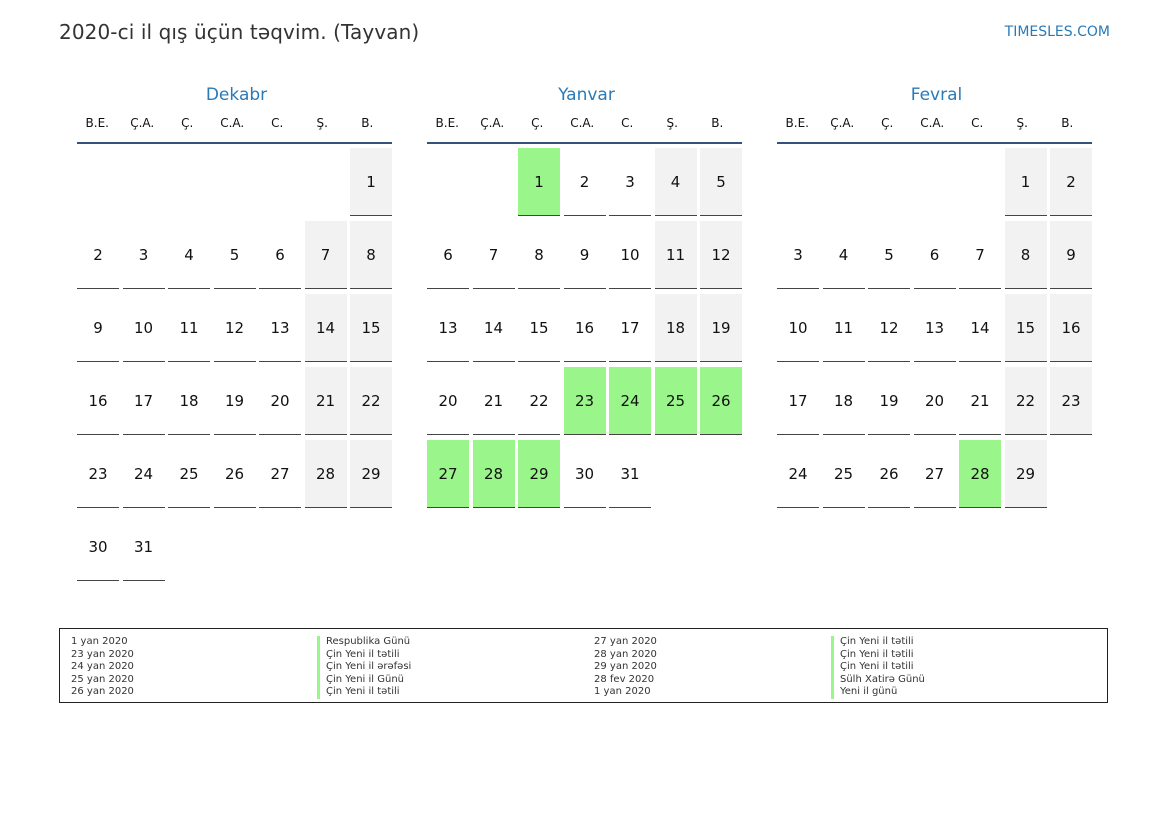  What do you see at coordinates (448, 474) in the screenshot?
I see `day-cell-holiday: 27` at bounding box center [448, 474].